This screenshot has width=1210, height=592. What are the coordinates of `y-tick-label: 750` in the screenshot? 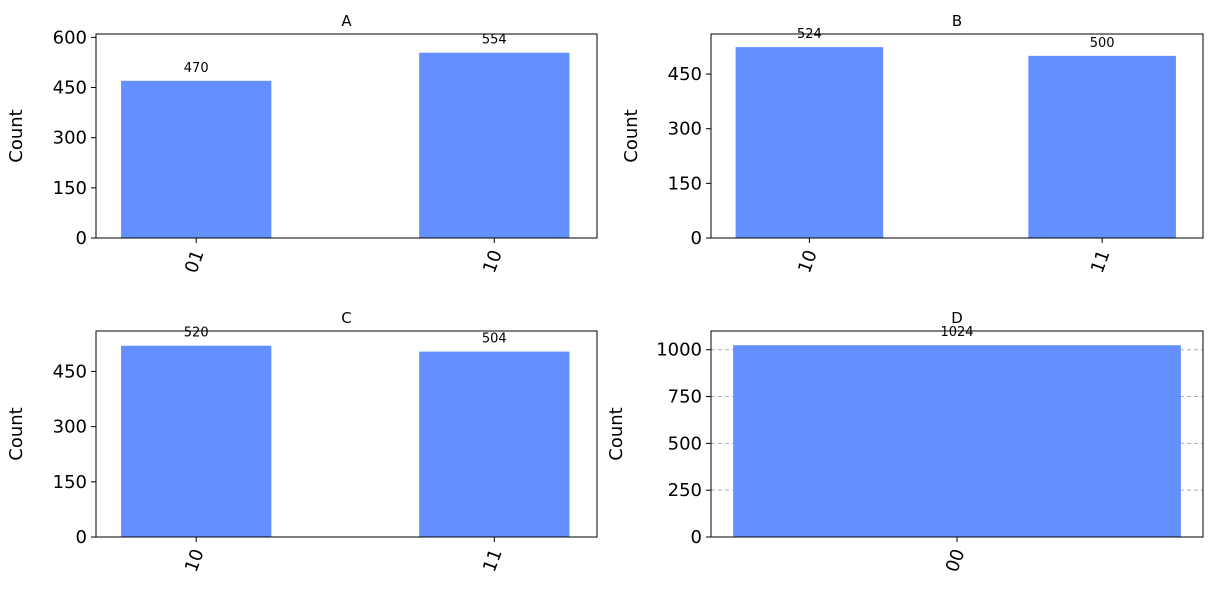 It's located at (685, 397).